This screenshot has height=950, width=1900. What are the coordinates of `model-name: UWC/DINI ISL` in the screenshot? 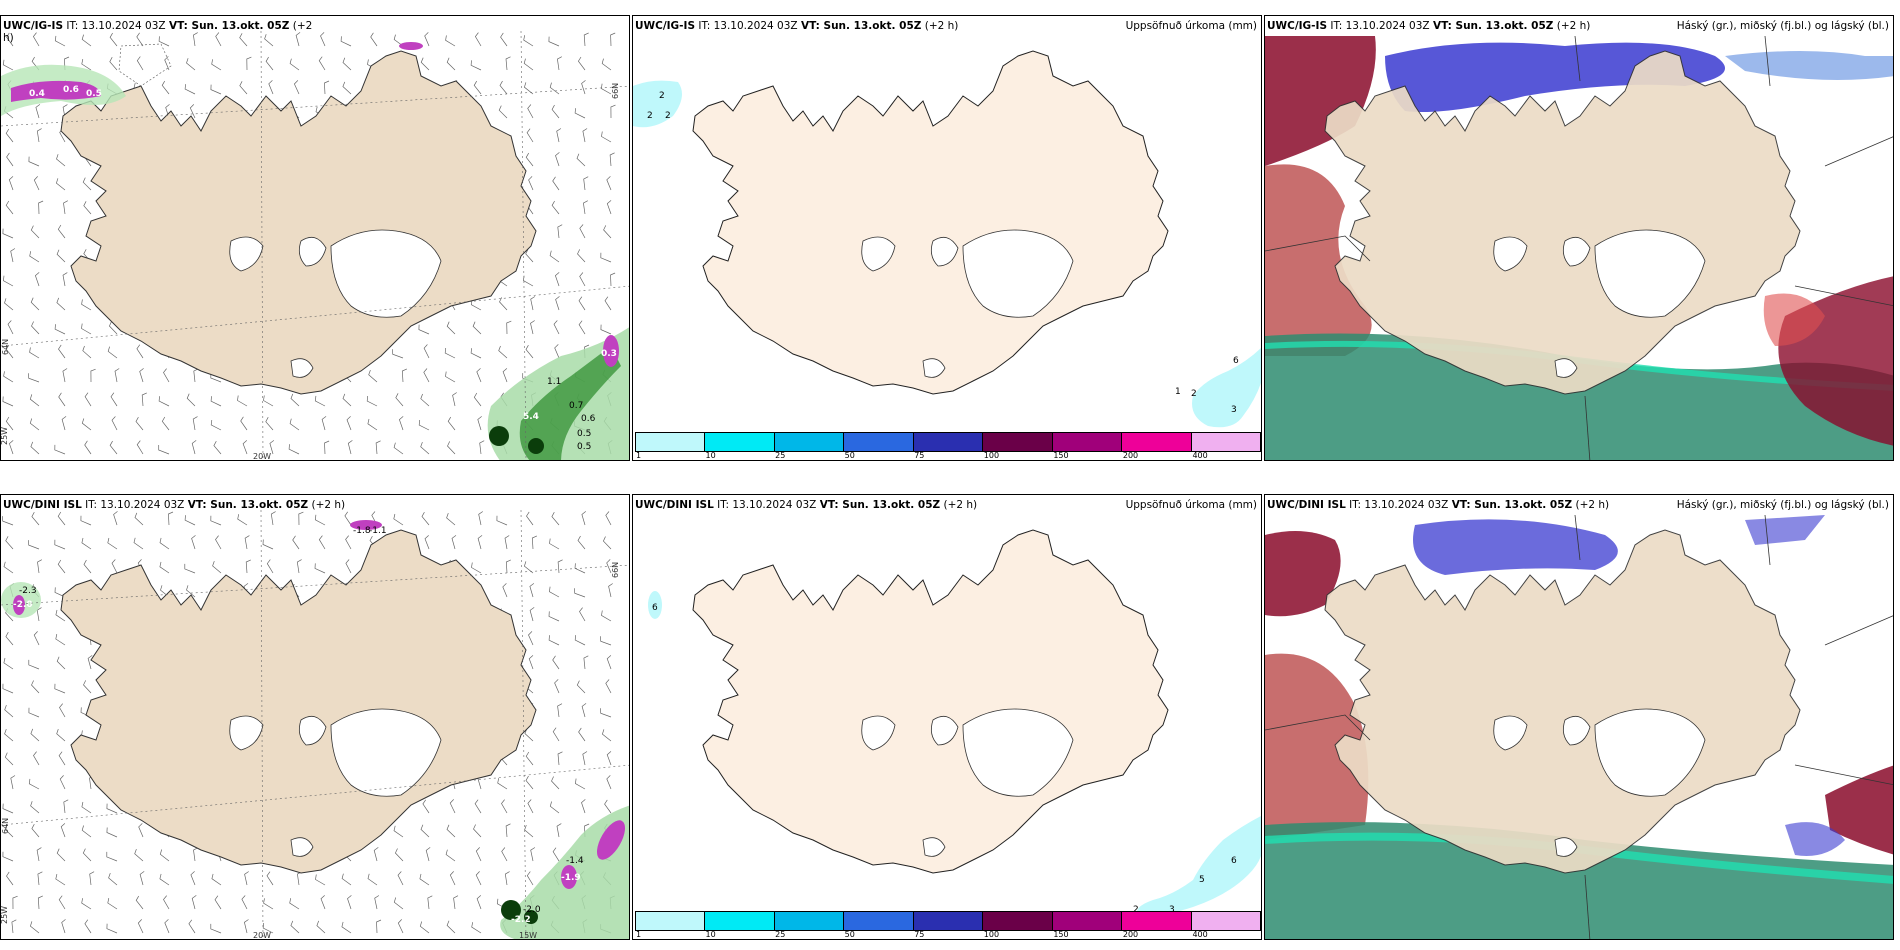 It's located at (42, 505).